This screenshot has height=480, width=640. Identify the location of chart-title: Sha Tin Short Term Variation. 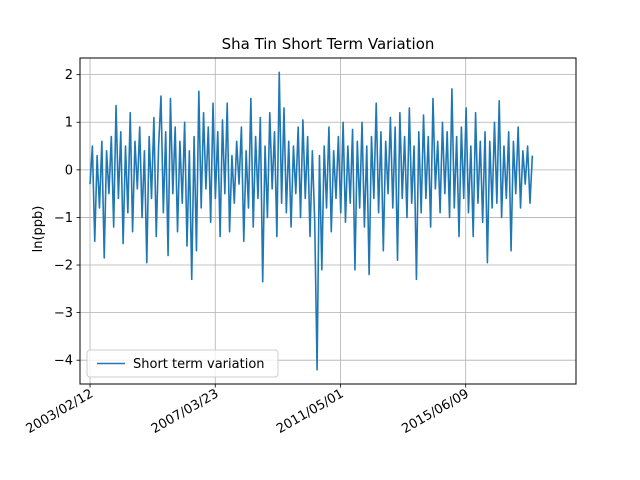
(328, 44).